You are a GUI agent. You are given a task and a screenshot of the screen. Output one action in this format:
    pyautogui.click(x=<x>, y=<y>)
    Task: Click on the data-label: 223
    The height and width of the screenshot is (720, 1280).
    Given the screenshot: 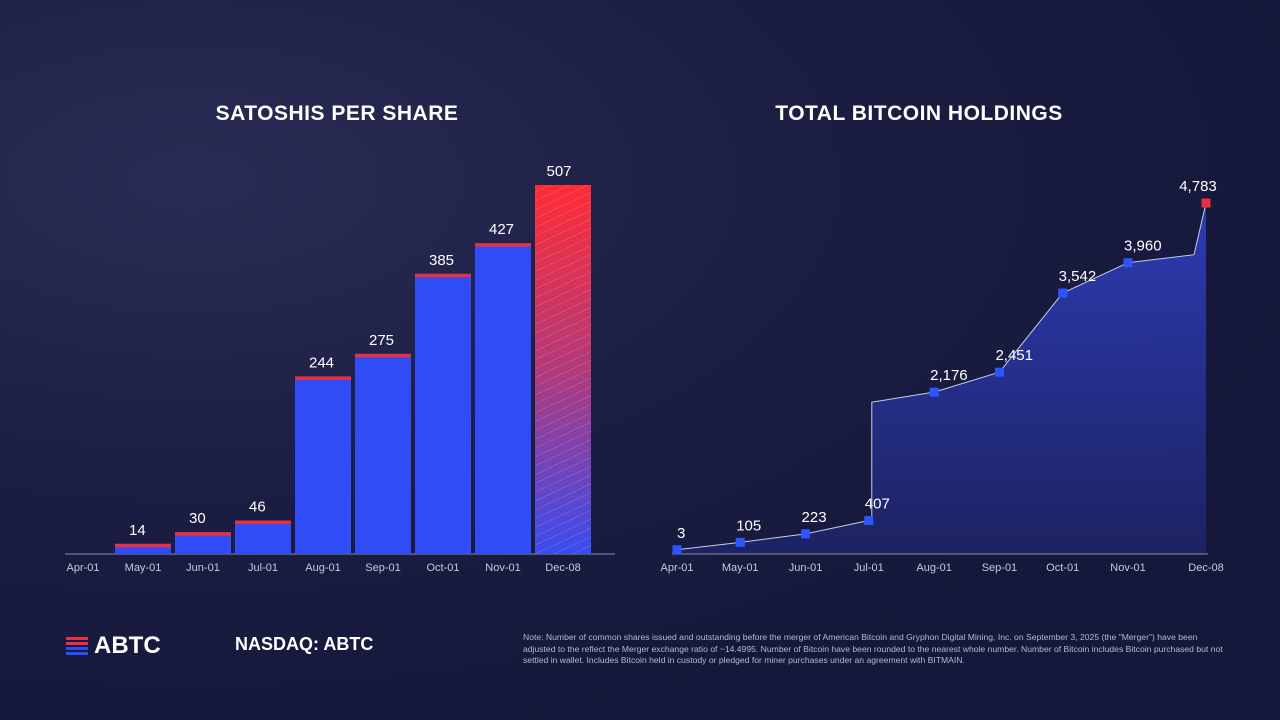 What is the action you would take?
    pyautogui.click(x=814, y=517)
    